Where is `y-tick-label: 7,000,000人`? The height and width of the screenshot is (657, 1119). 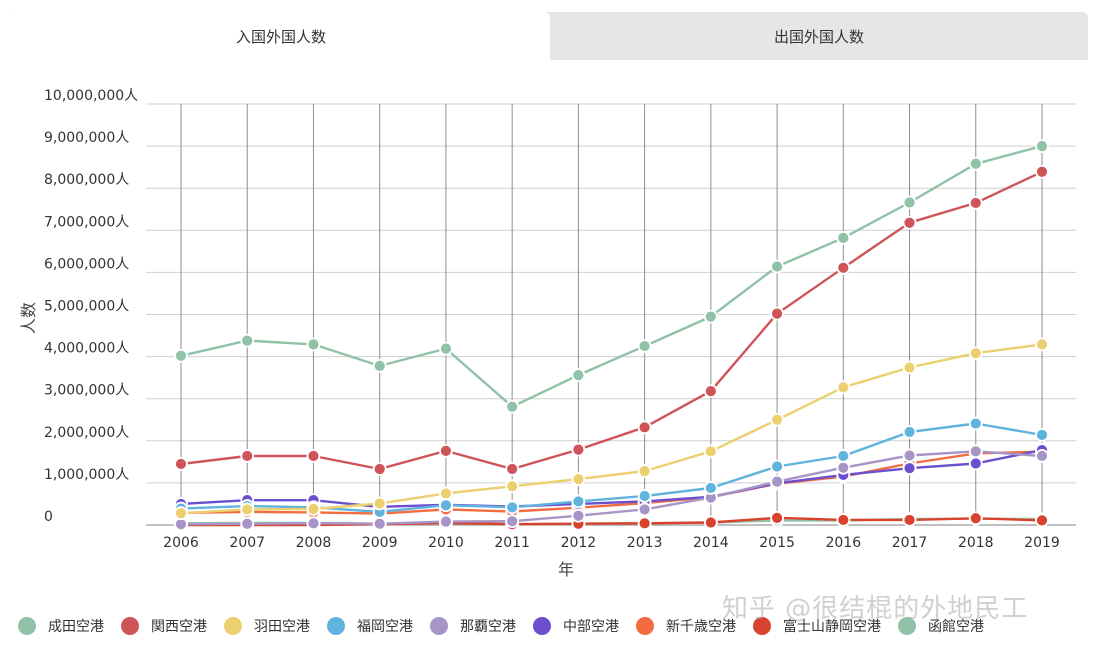 y-tick-label: 7,000,000人 is located at coordinates (86, 222).